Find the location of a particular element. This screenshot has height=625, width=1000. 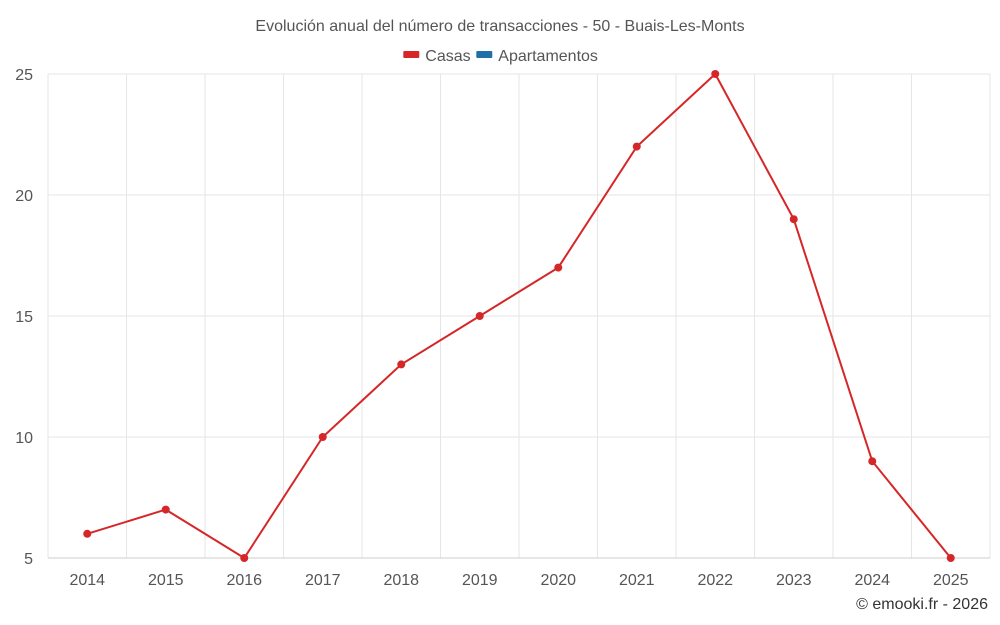

y-tick-label: 15 is located at coordinates (24, 317).